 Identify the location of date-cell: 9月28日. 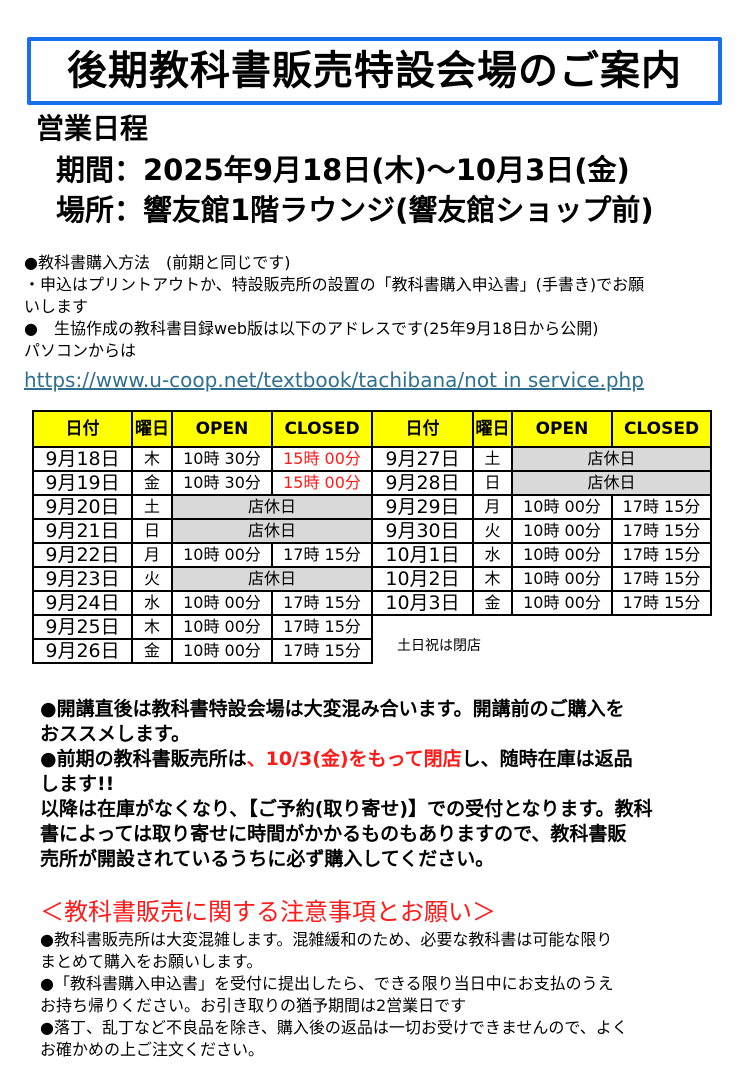
(422, 483).